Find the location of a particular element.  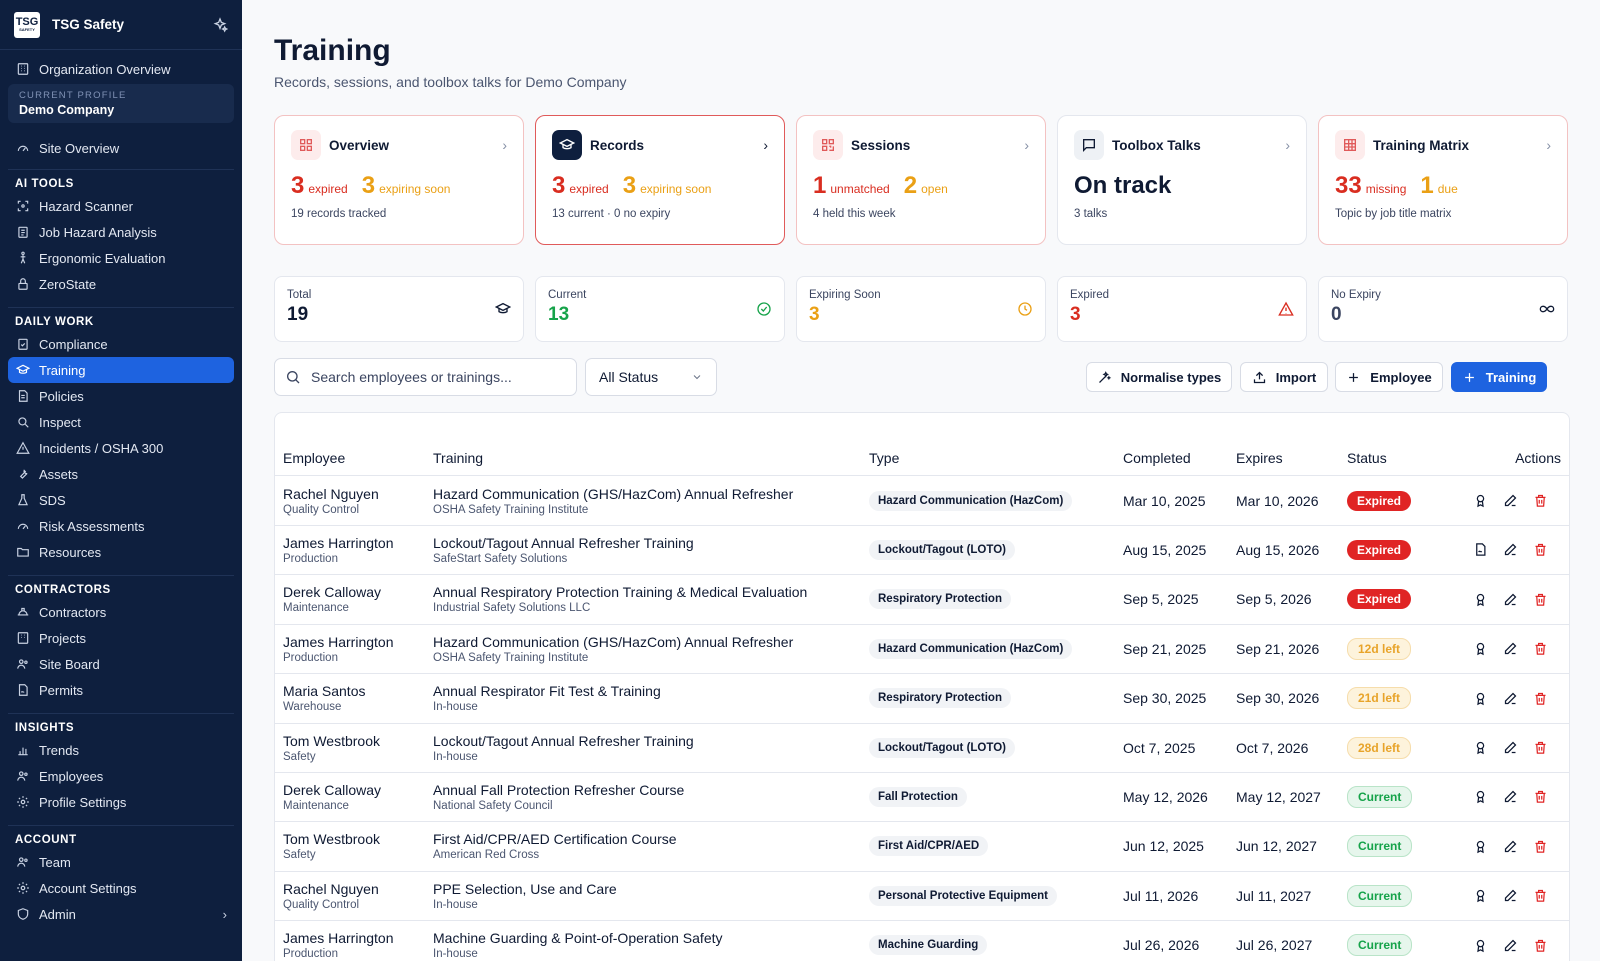

sidebar-item-account-settings: Account Settings is located at coordinates (121, 888).